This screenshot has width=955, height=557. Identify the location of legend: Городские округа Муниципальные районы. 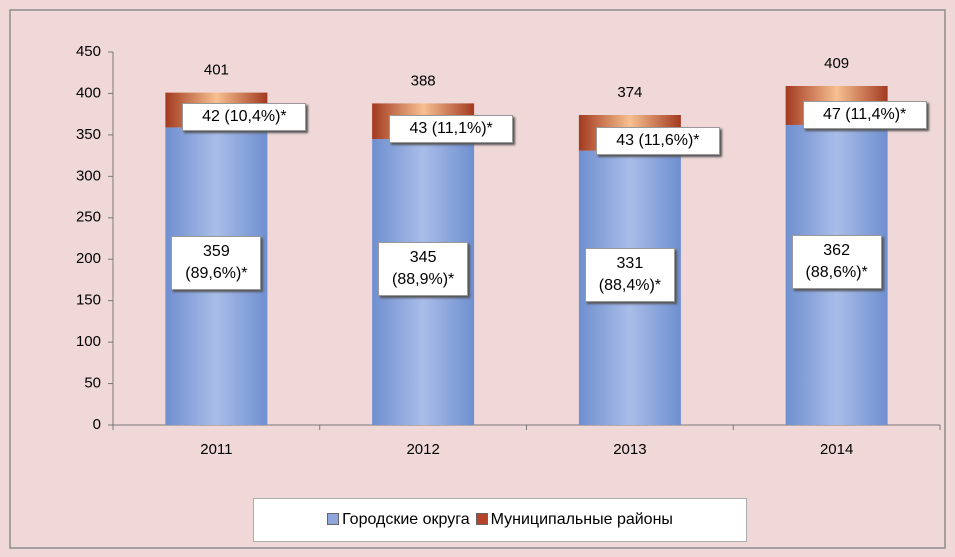
(500, 520).